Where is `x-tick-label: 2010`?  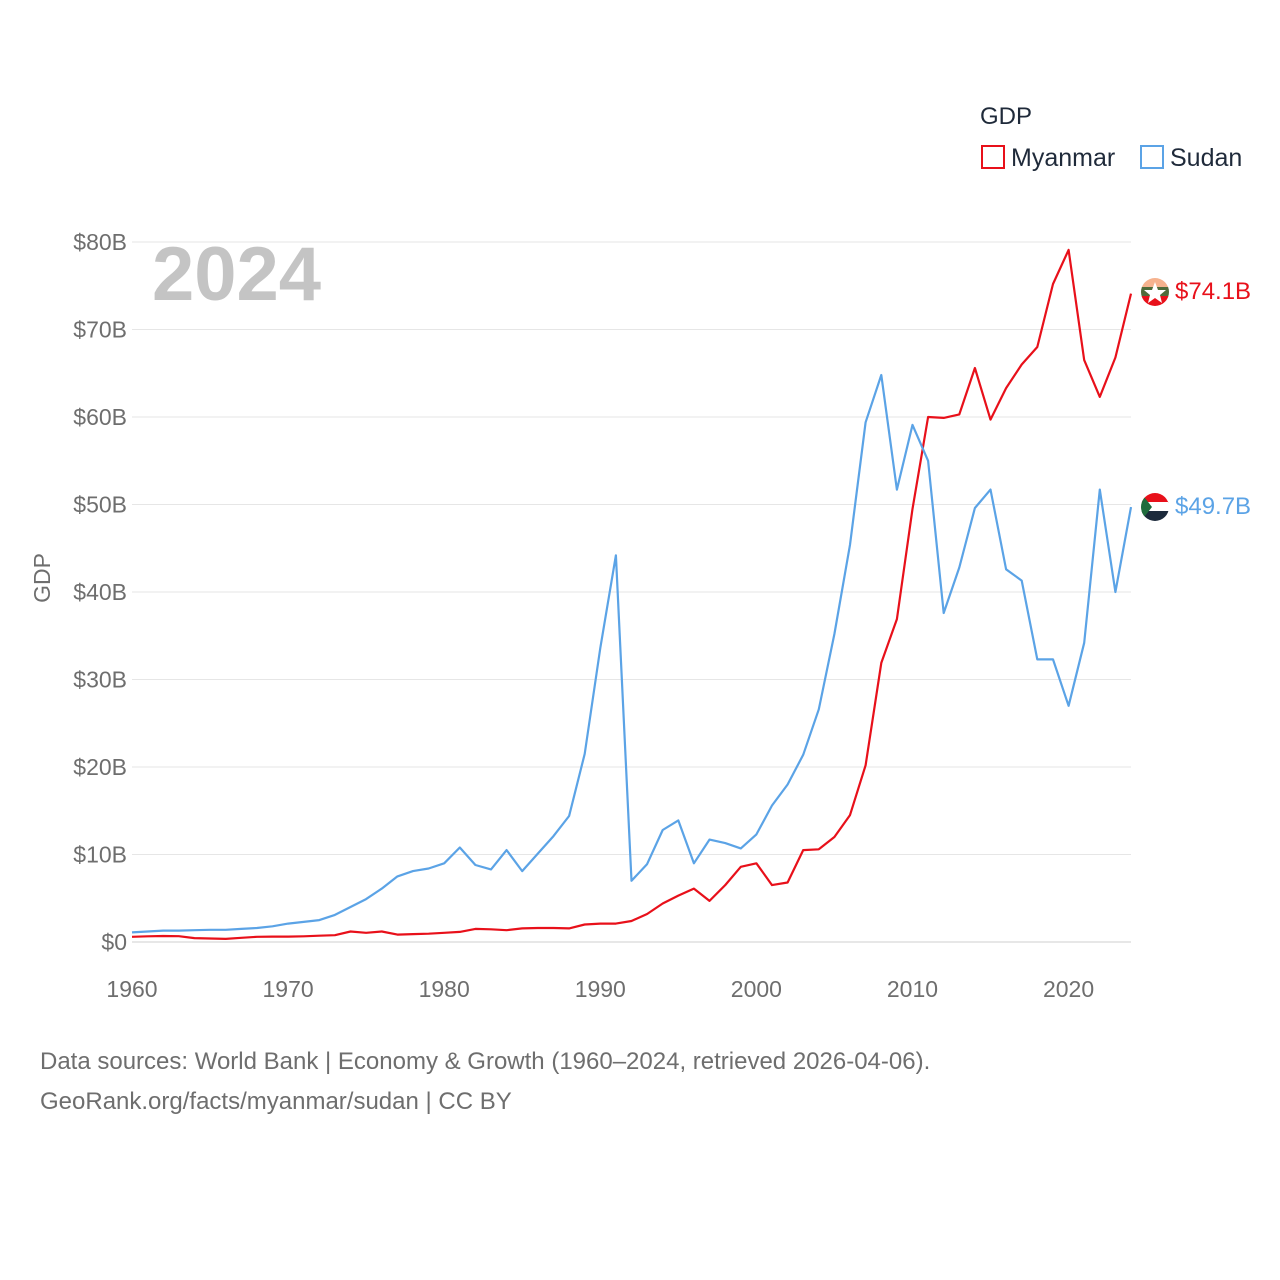
x-tick-label: 2010 is located at coordinates (912, 989).